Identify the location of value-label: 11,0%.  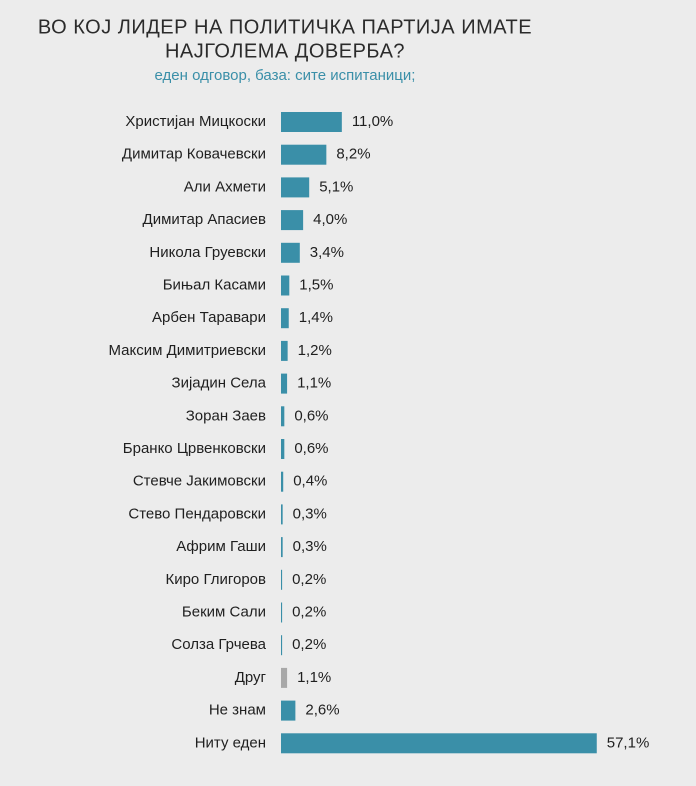
(372, 121).